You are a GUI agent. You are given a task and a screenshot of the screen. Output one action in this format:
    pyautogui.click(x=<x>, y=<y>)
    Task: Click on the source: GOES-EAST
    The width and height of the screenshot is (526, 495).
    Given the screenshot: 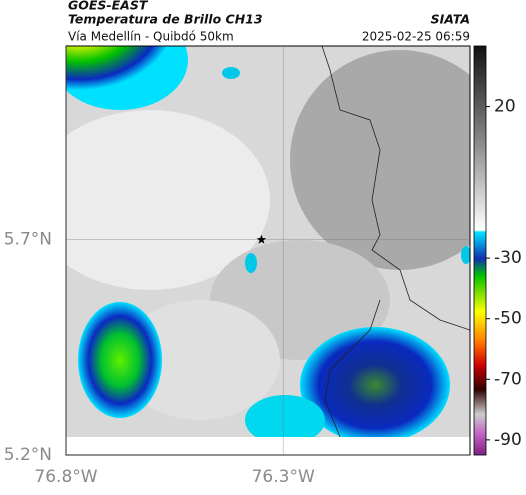 What is the action you would take?
    pyautogui.click(x=108, y=6)
    